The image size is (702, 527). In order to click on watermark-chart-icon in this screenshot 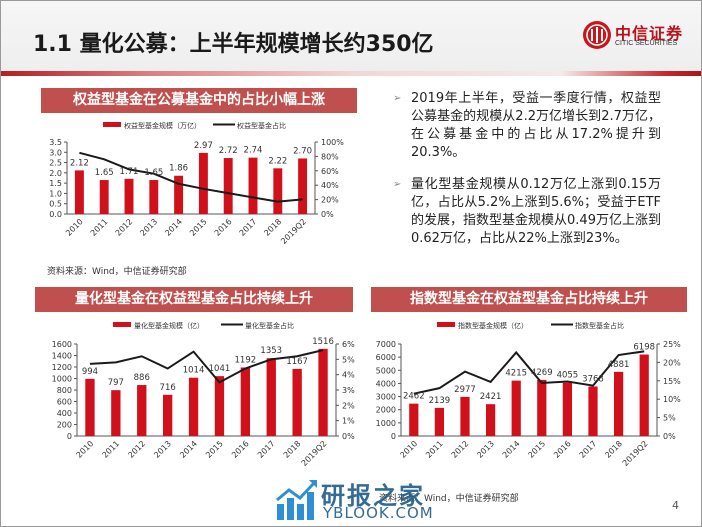, I will do `click(296, 500)`.